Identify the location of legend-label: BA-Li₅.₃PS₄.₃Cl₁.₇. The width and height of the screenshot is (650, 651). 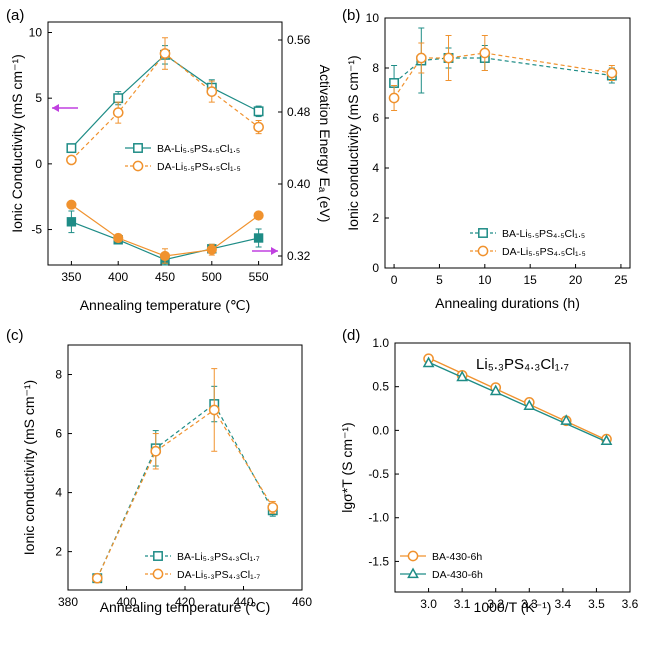
(218, 557).